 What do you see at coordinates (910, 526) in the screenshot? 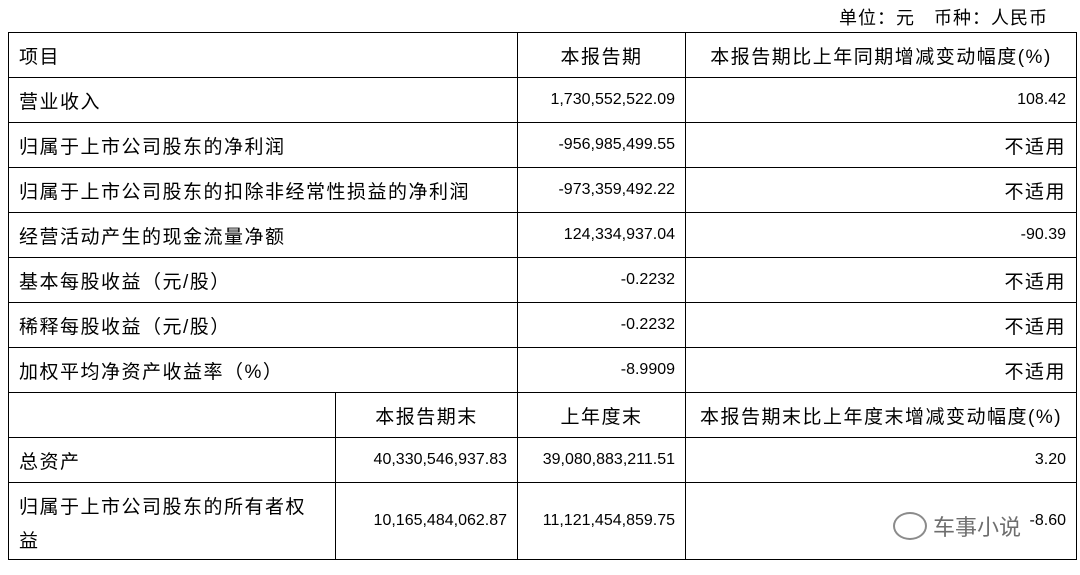
I see `watermark-icon` at bounding box center [910, 526].